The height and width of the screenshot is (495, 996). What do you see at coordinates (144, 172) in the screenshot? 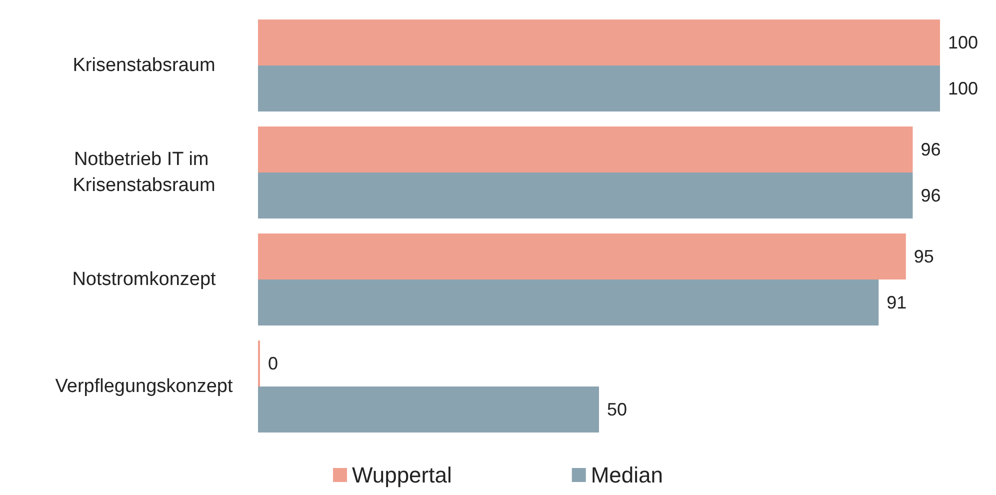
I see `y-tick-label: Notbetrieb IT im Krisenstabsraum` at bounding box center [144, 172].